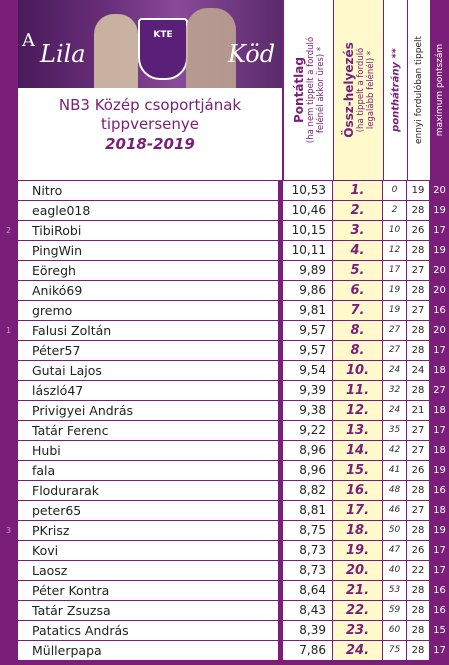 This screenshot has height=665, width=449. Describe the element at coordinates (299, 90) in the screenshot. I see `header-average-label: Pontátlag` at that location.